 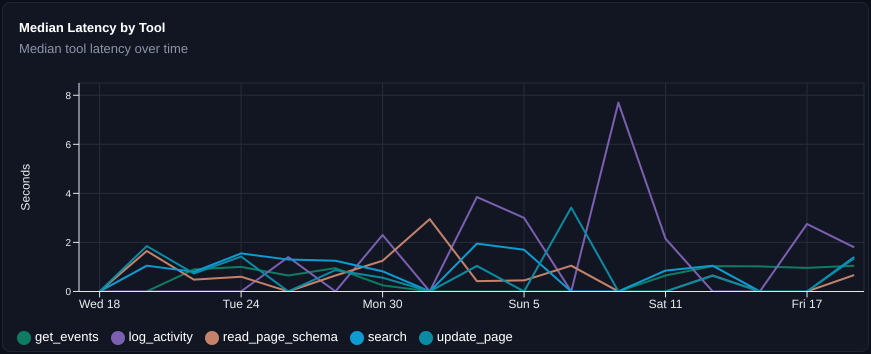 I want to click on x-tick-label: Sat 11, so click(x=665, y=303).